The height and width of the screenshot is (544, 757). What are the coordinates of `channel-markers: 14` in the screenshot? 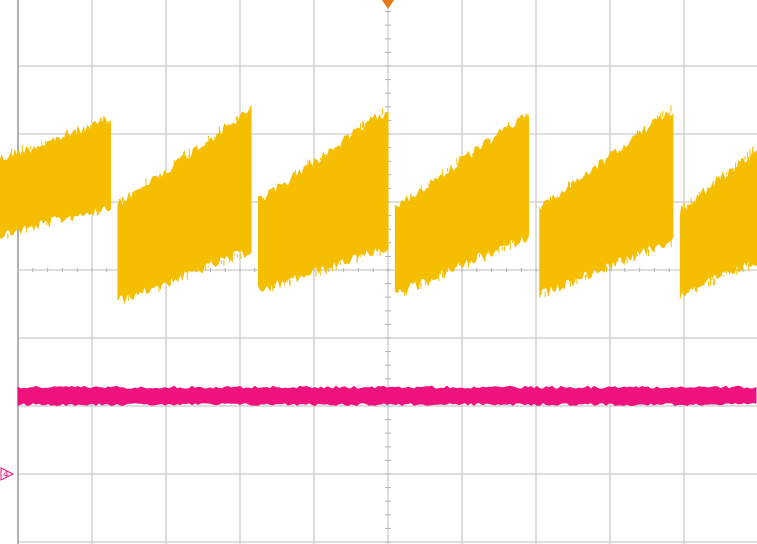 It's located at (7, 338).